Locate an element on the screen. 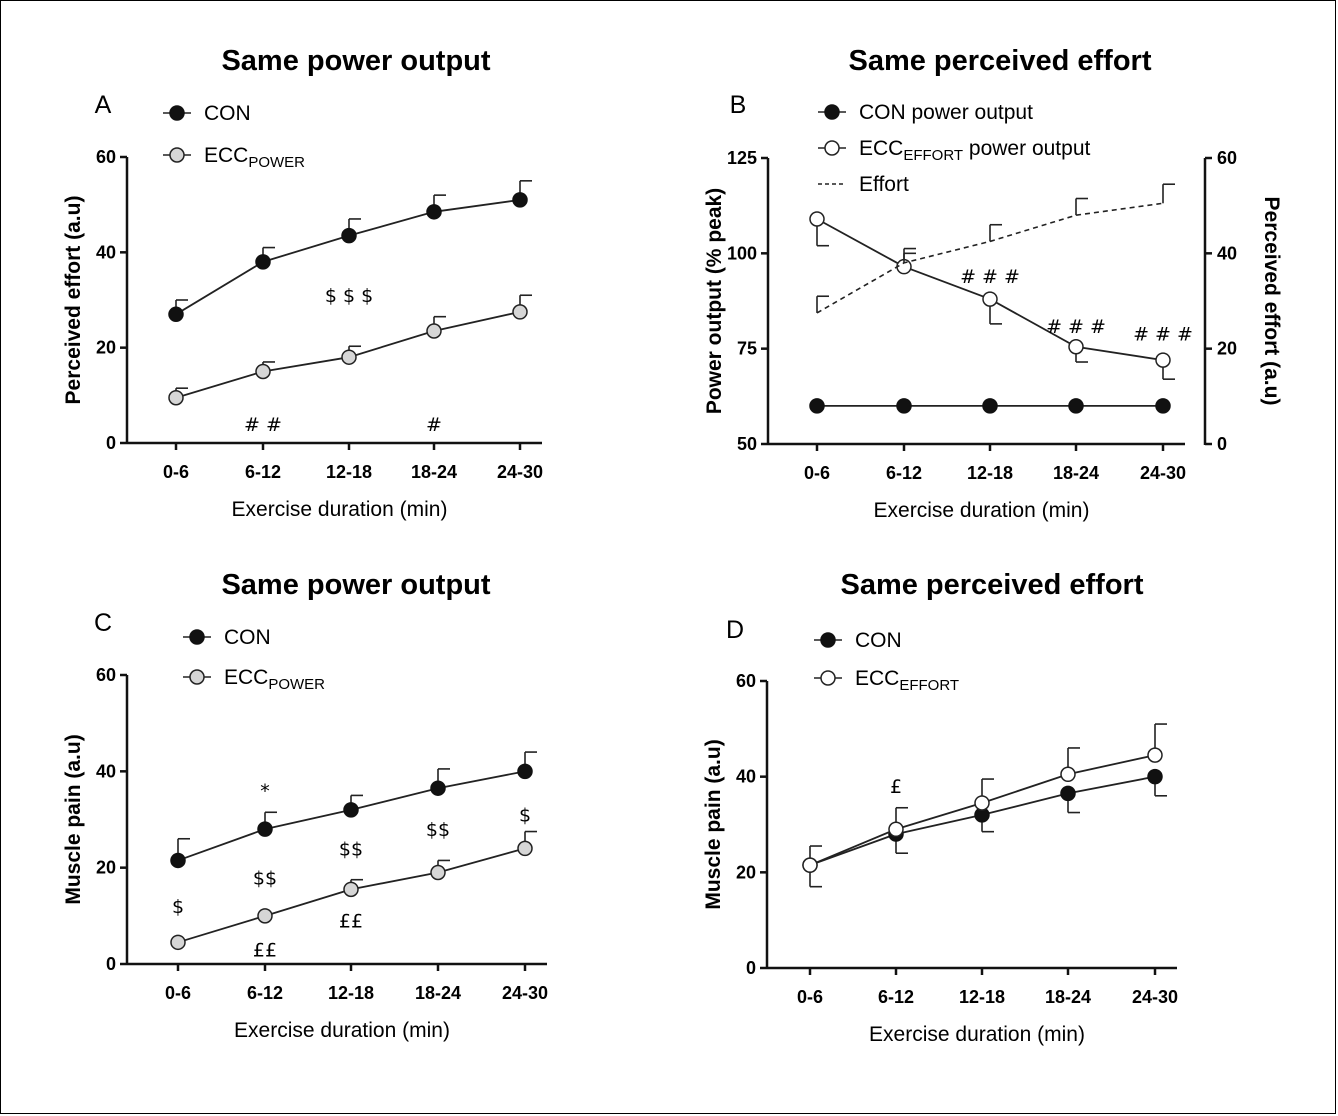  panel-letter: B is located at coordinates (738, 105).